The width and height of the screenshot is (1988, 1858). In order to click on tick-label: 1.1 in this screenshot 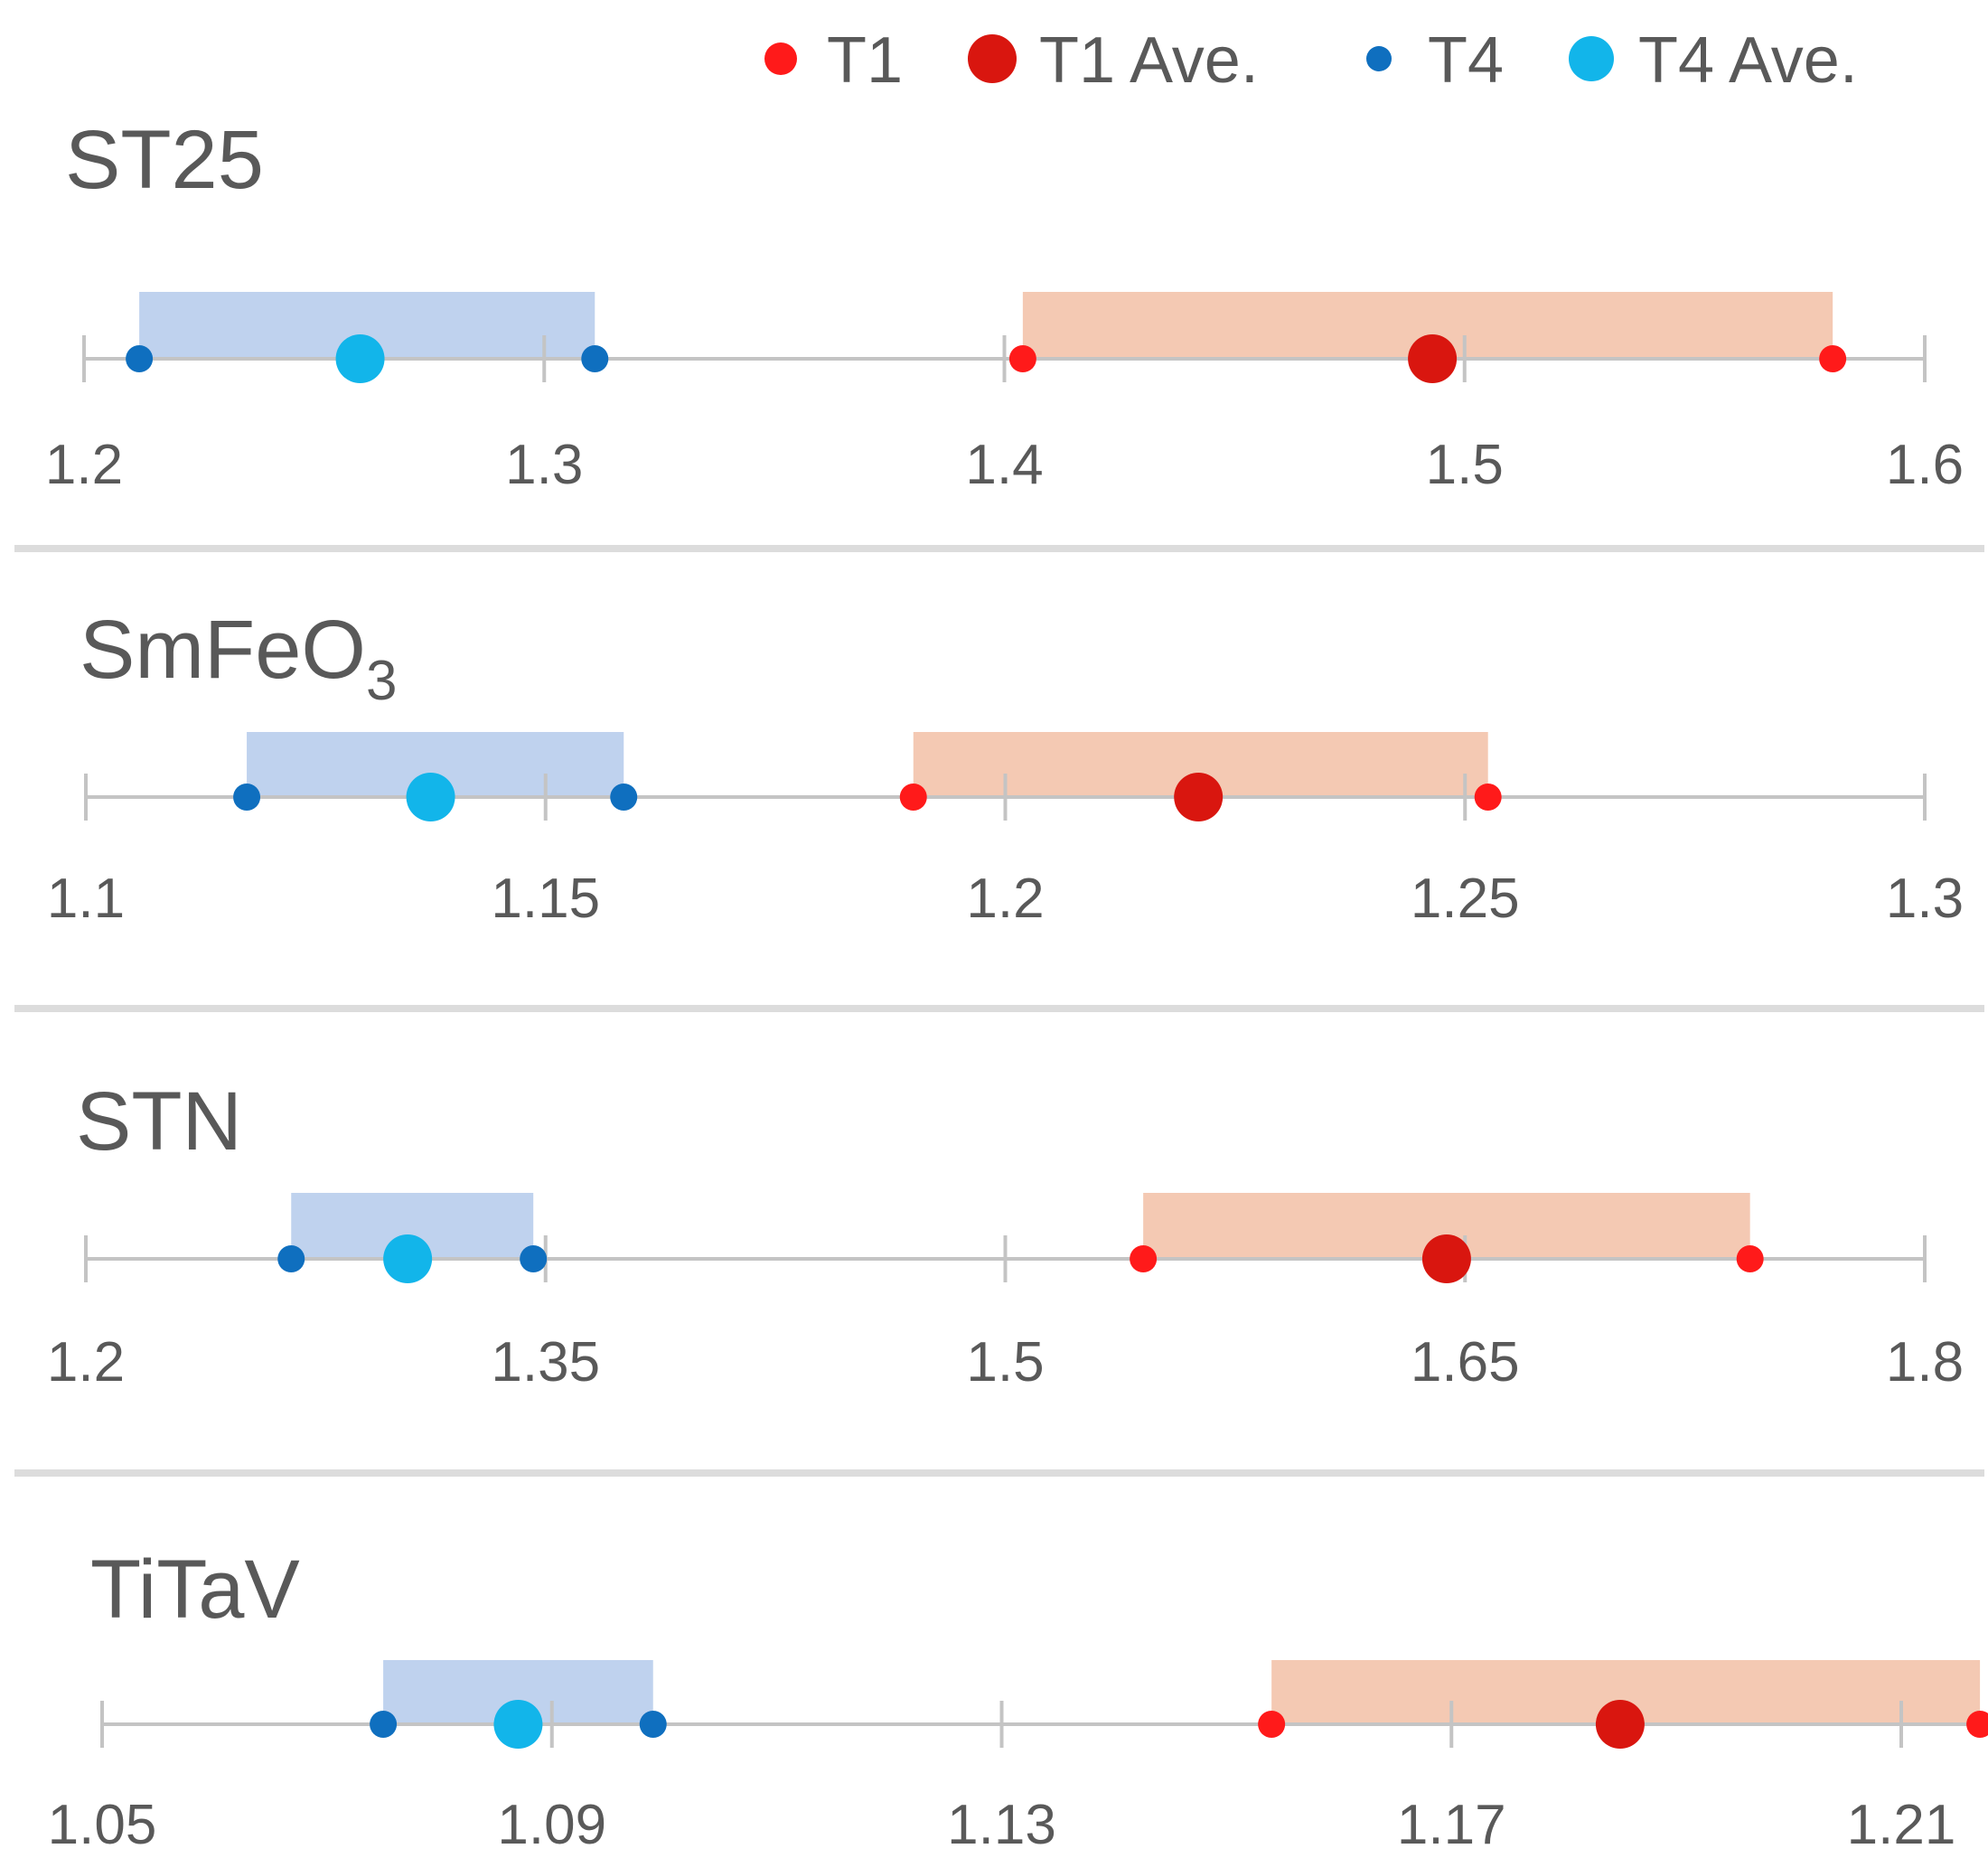, I will do `click(86, 899)`.